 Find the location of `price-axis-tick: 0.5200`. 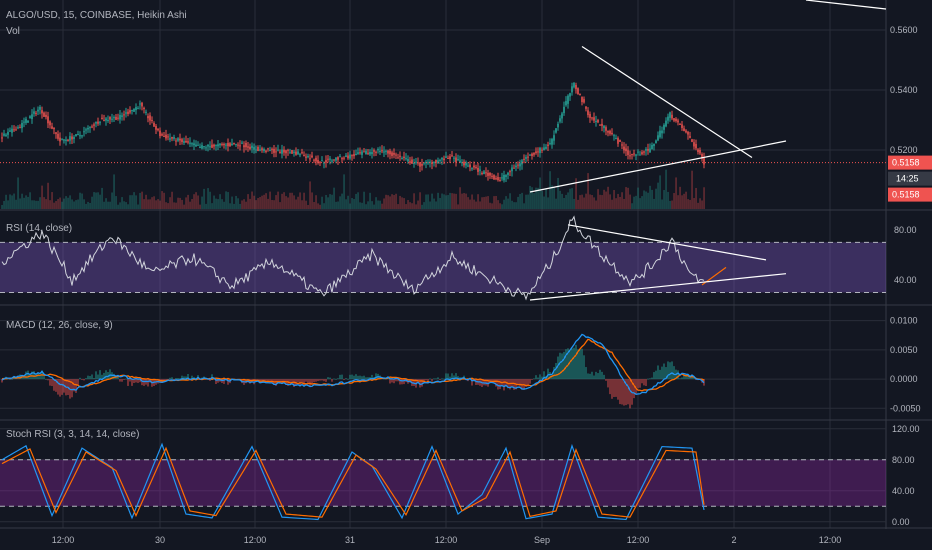

price-axis-tick: 0.5200 is located at coordinates (904, 150).